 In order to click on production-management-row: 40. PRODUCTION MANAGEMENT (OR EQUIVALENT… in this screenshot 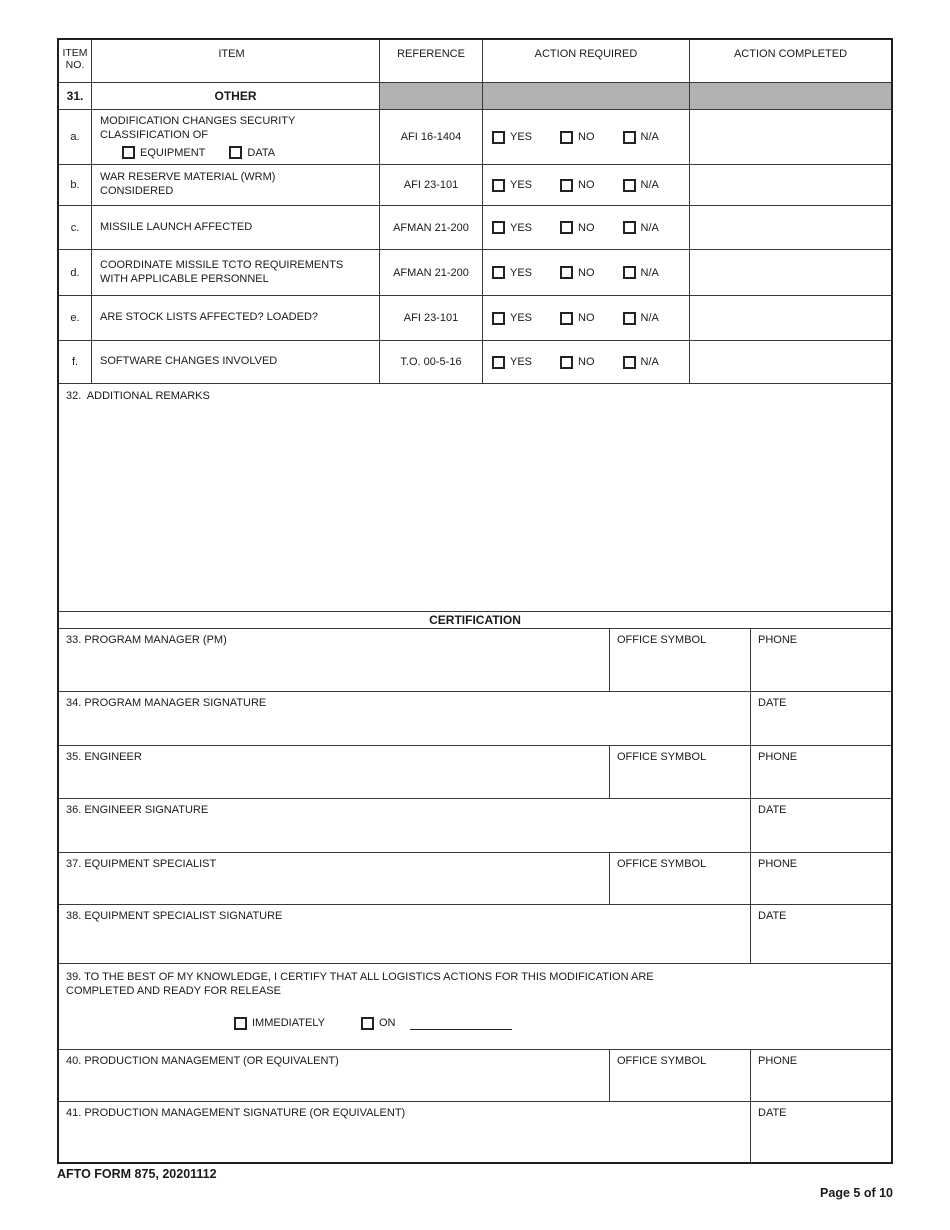, I will do `click(475, 1076)`.